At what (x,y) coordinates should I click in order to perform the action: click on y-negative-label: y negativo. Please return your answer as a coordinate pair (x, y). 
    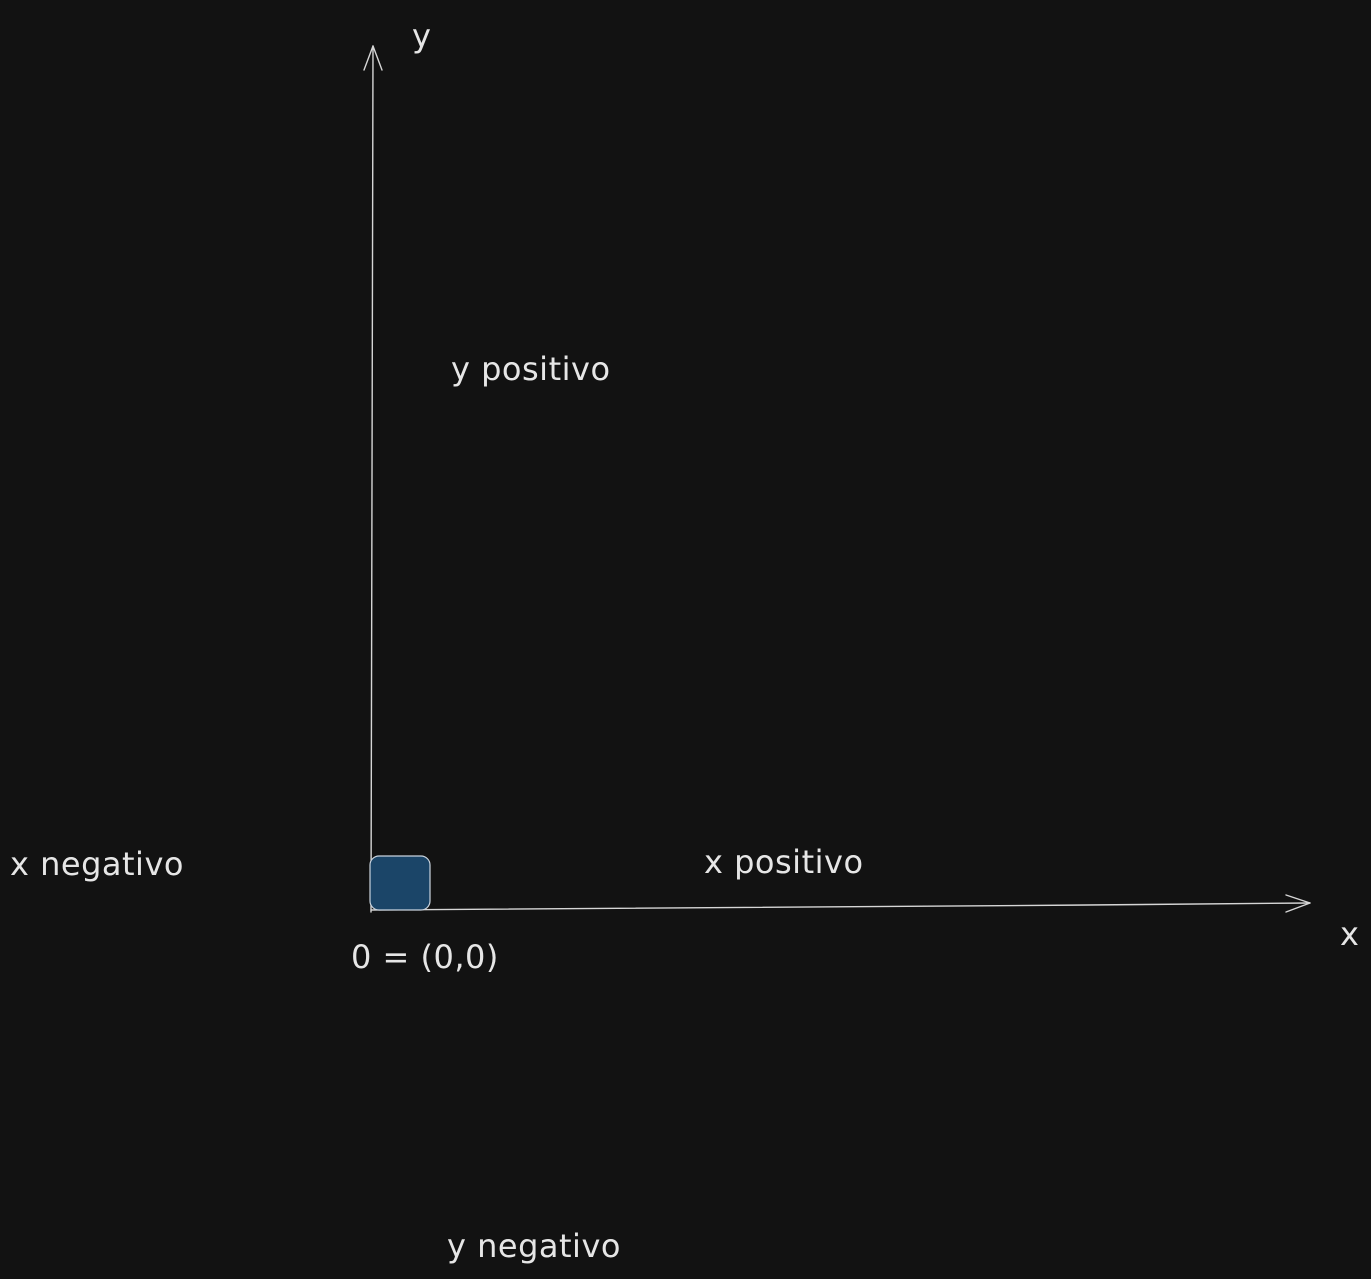
    Looking at the image, I should click on (534, 1246).